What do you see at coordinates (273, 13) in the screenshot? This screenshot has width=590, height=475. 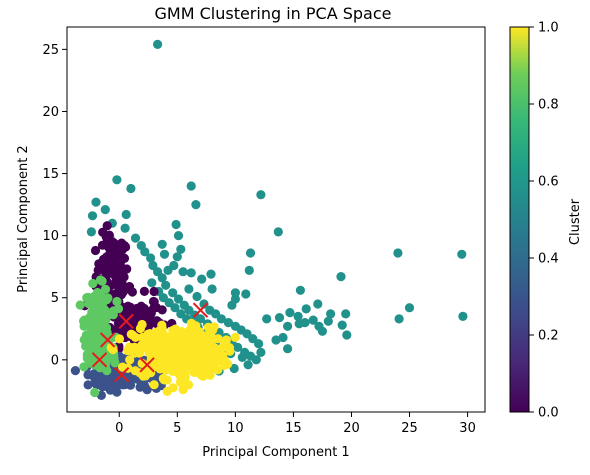 I see `chart-title: GMM Clustering in PCA Space` at bounding box center [273, 13].